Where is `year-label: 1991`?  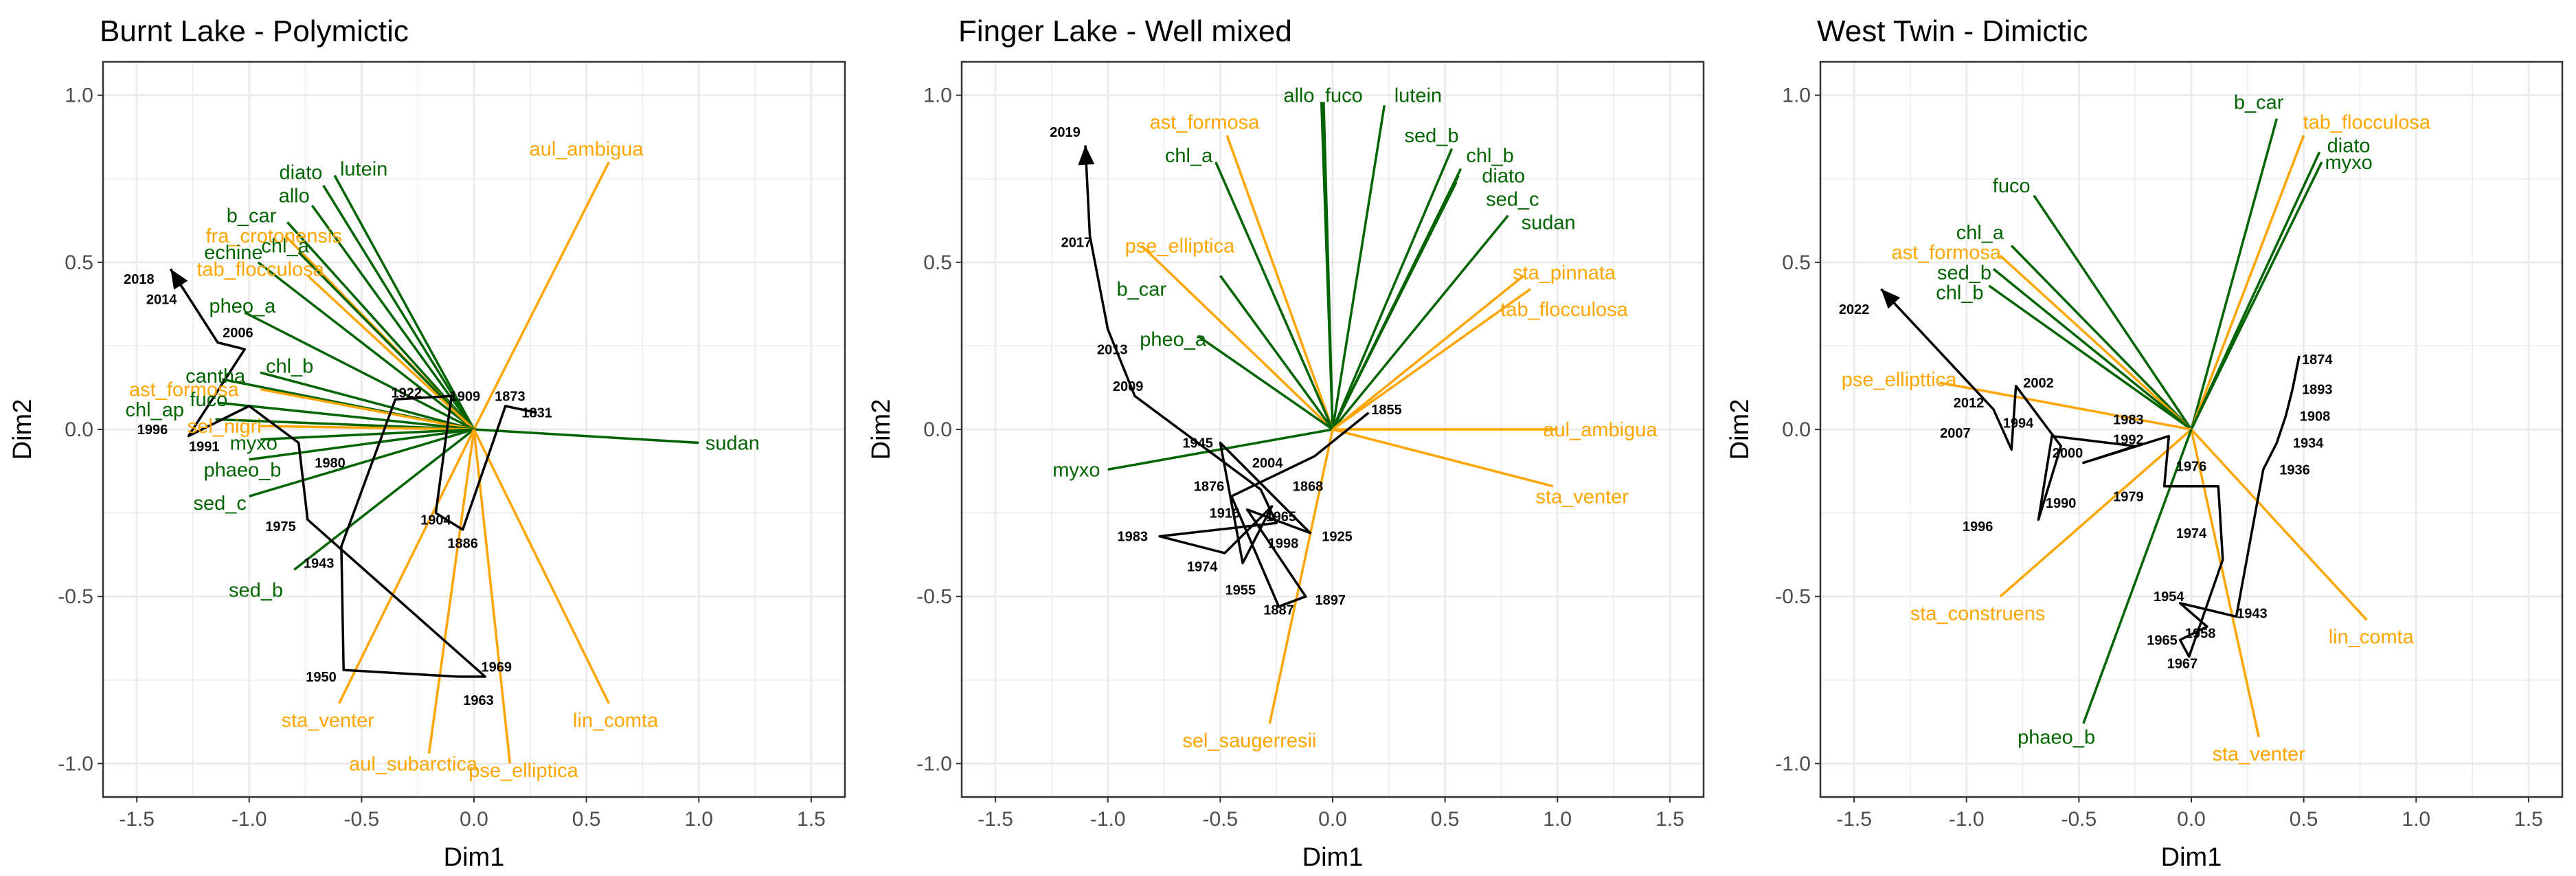
year-label: 1991 is located at coordinates (204, 446).